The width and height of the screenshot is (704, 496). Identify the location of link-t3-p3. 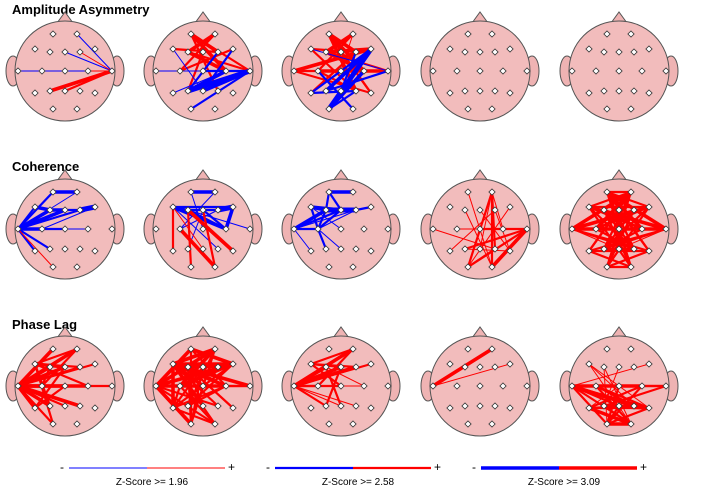
(34, 239).